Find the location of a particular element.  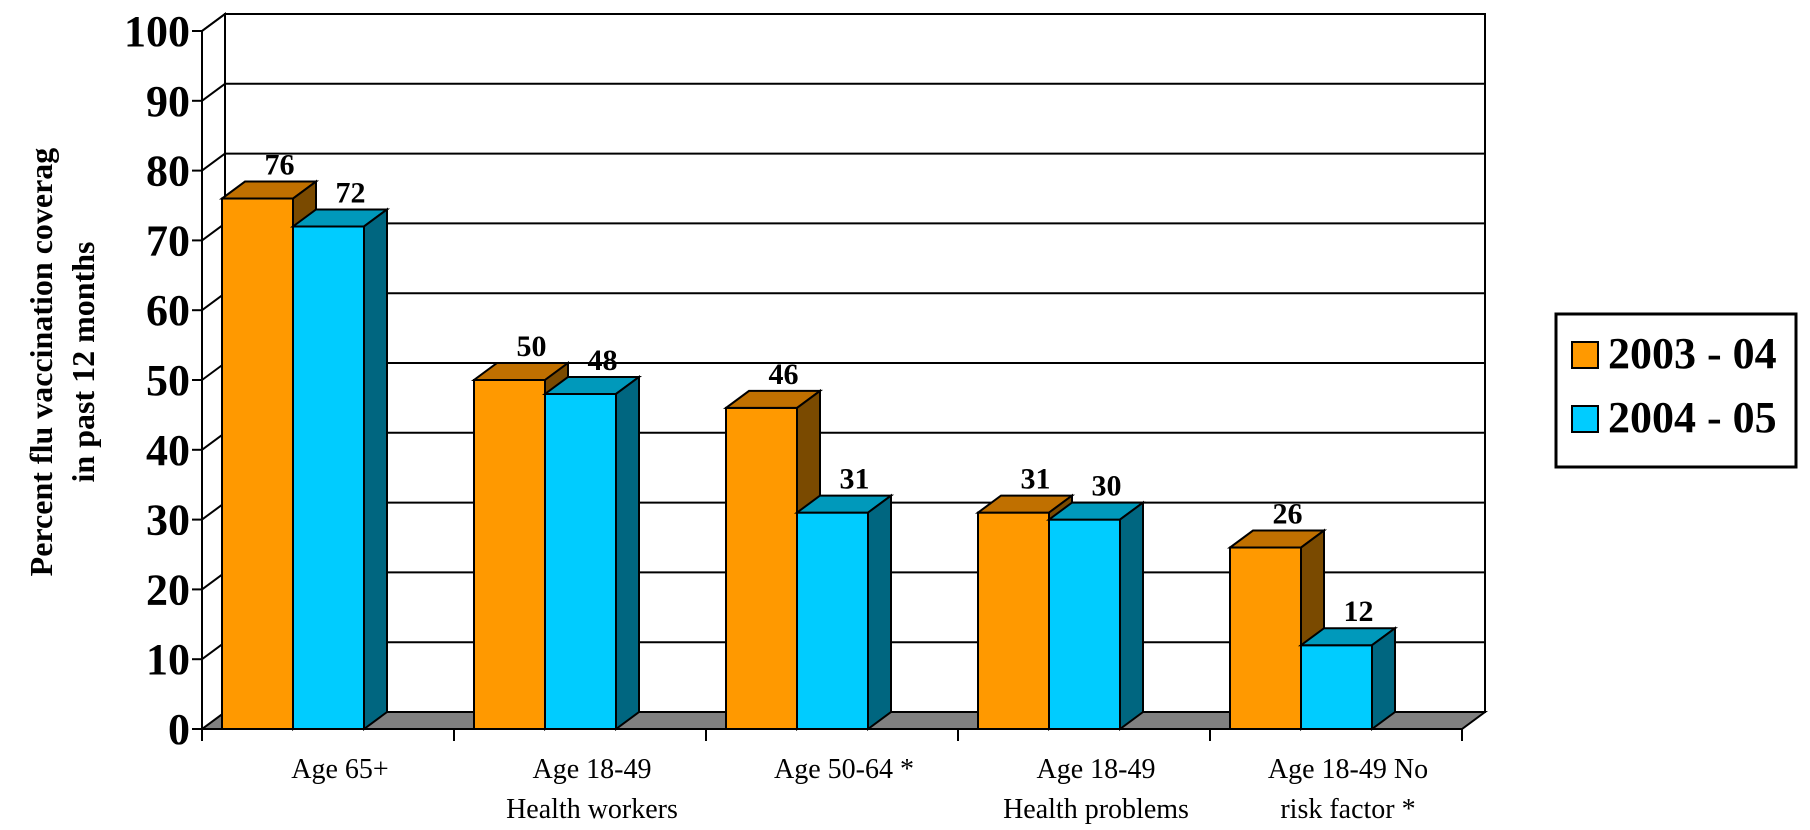

data-label: 50 is located at coordinates (532, 346).